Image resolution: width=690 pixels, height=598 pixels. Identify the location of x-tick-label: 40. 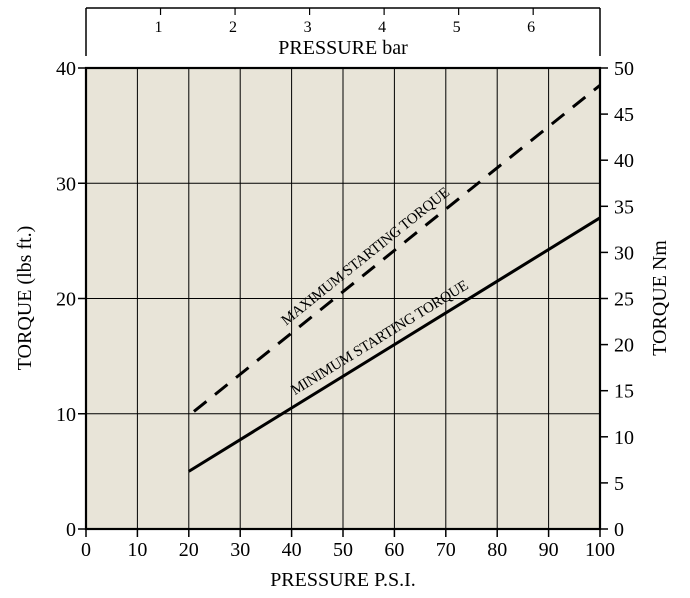
(292, 550).